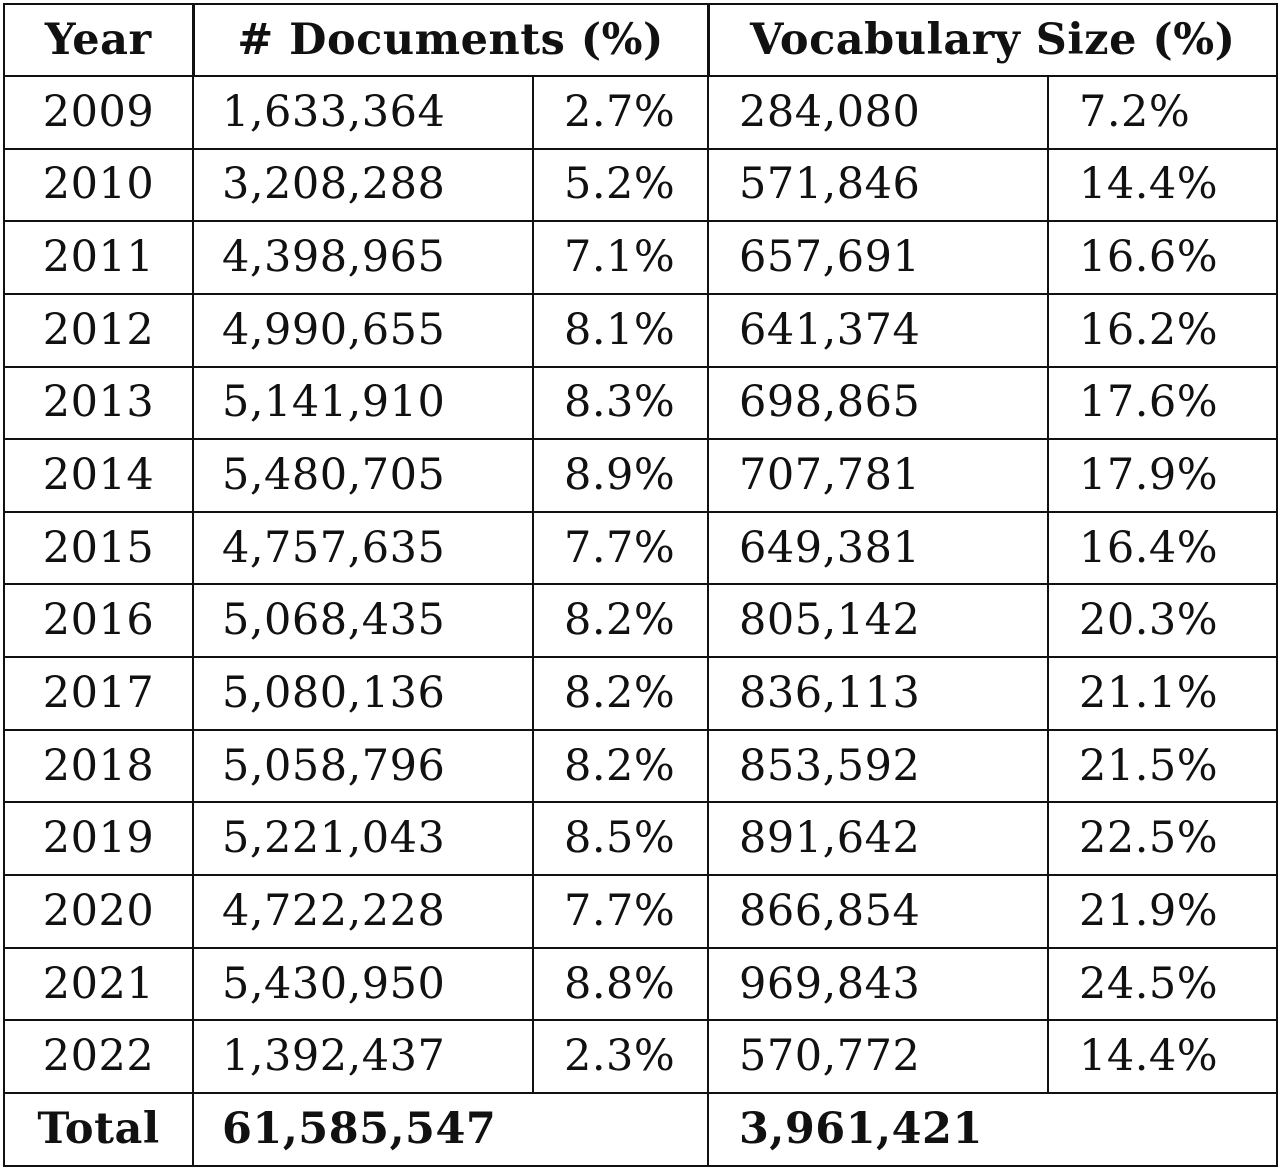  I want to click on vocabulary-percent-cell: 21.9%, so click(1162, 911).